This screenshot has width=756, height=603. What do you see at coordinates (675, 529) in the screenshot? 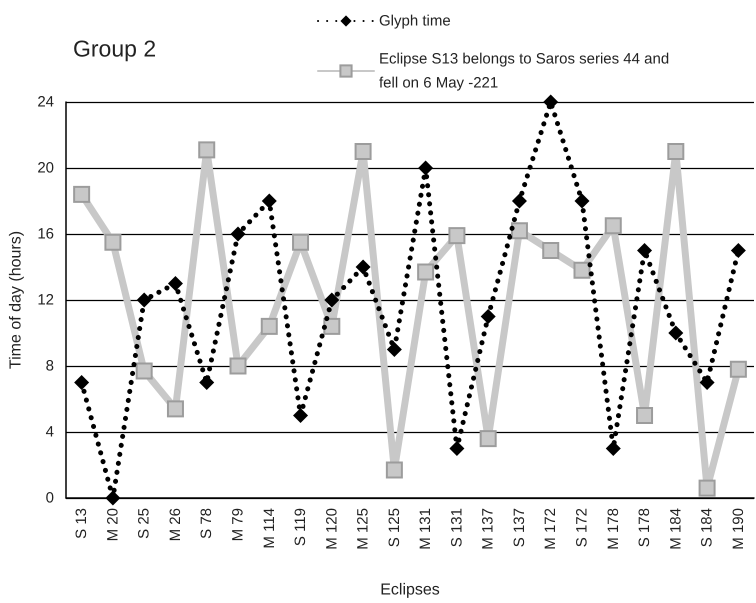
I see `x-tick-label: M 184` at bounding box center [675, 529].